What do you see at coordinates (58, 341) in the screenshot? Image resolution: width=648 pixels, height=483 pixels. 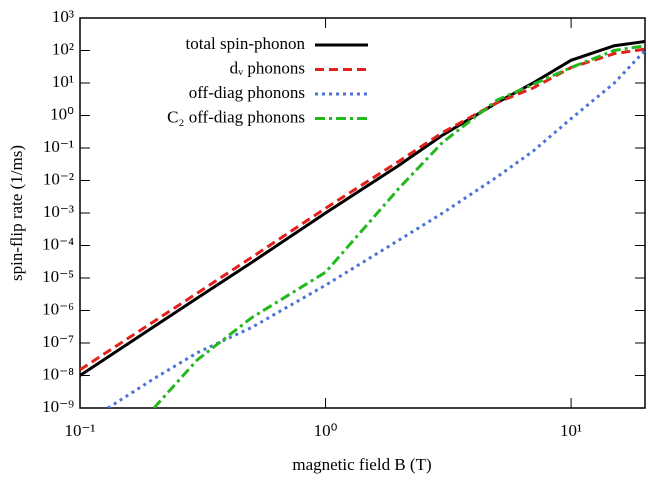 I see `y-tick-label: 10⁻⁷` at bounding box center [58, 341].